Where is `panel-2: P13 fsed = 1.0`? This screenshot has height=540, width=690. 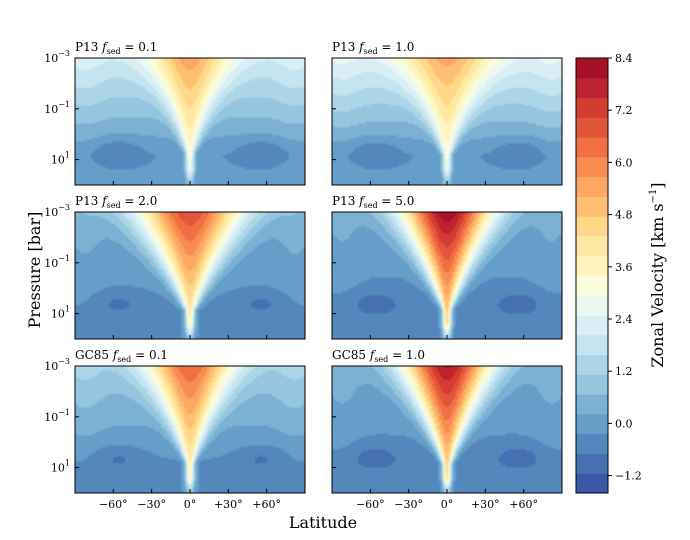
panel-2: P13 fsed = 1.0 is located at coordinates (447, 113).